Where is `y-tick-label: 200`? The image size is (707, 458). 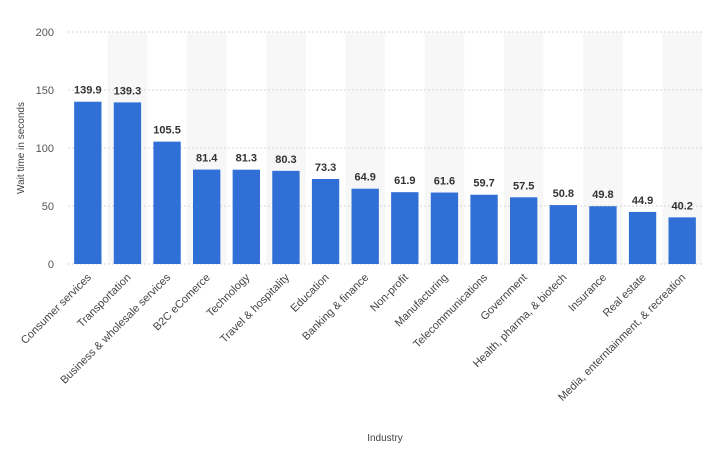 y-tick-label: 200 is located at coordinates (45, 33).